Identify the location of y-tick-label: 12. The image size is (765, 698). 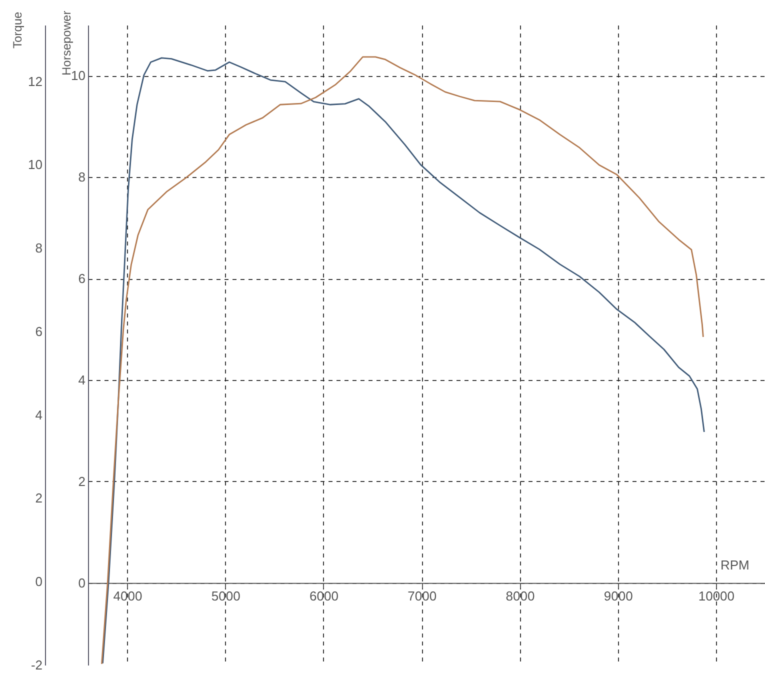
(35, 81).